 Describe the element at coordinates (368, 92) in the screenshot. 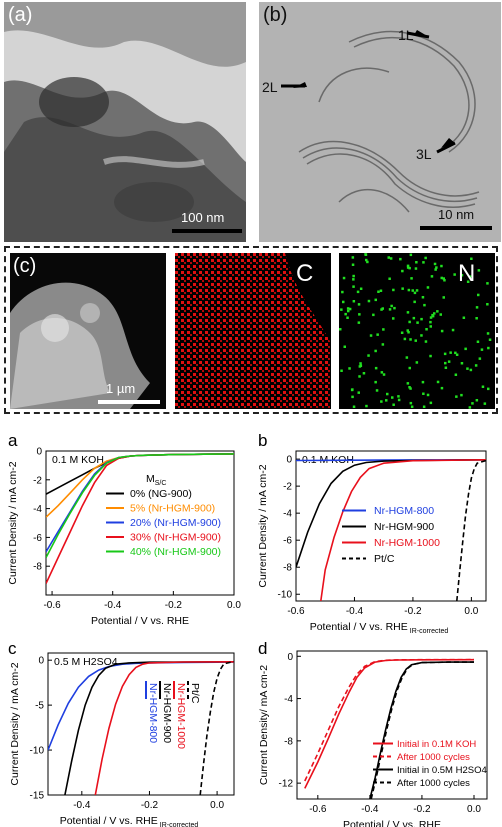

I see `layer-arrows` at that location.